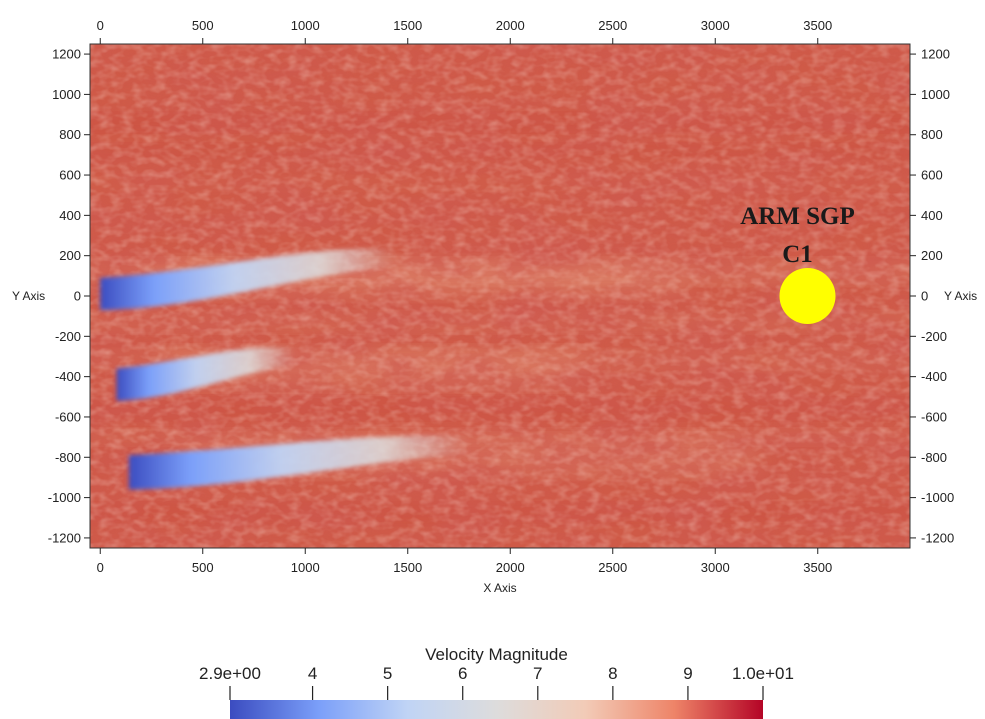 The width and height of the screenshot is (985, 719). I want to click on y-tick-label-left: -400, so click(68, 376).